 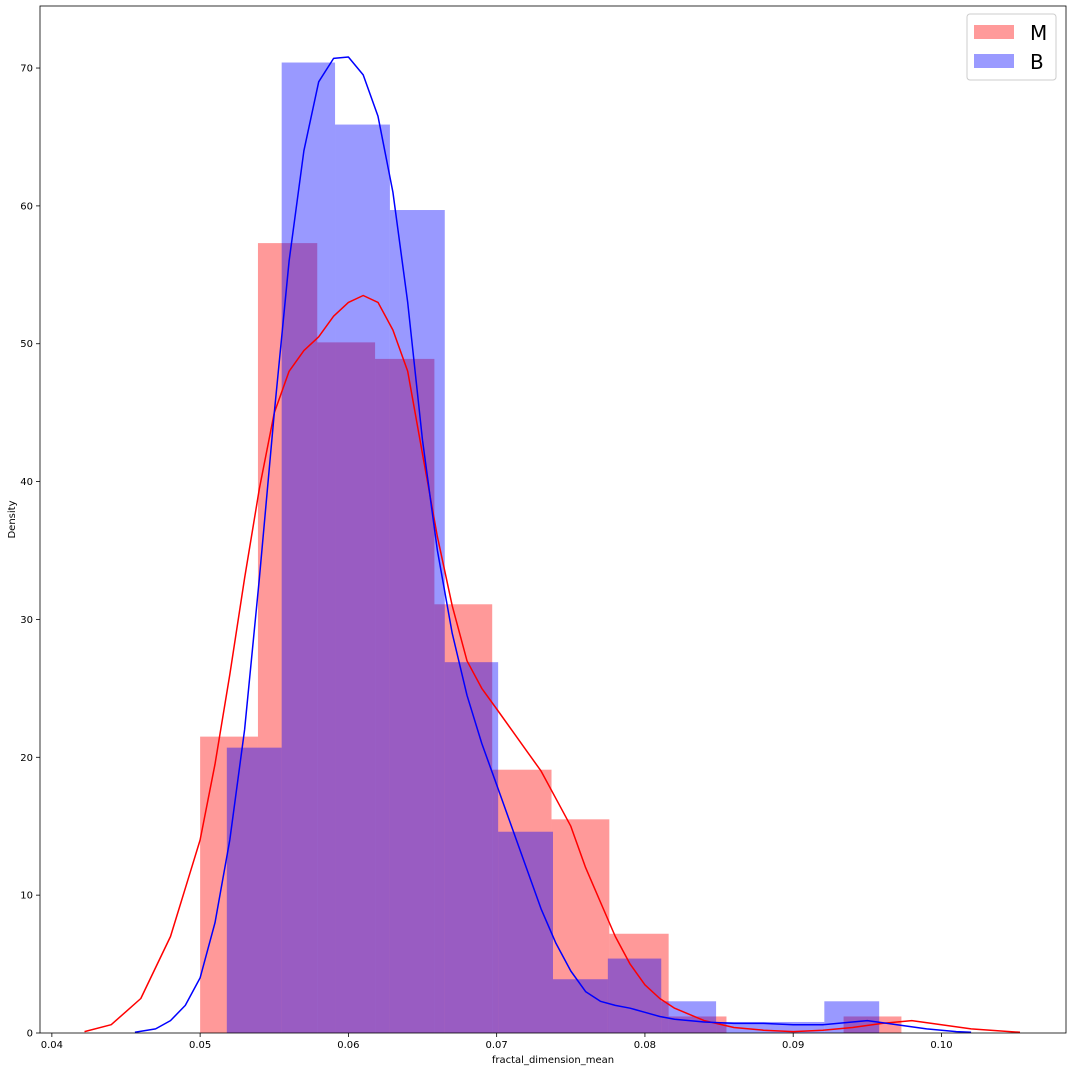 What do you see at coordinates (26, 896) in the screenshot?
I see `y-tick-label: 10` at bounding box center [26, 896].